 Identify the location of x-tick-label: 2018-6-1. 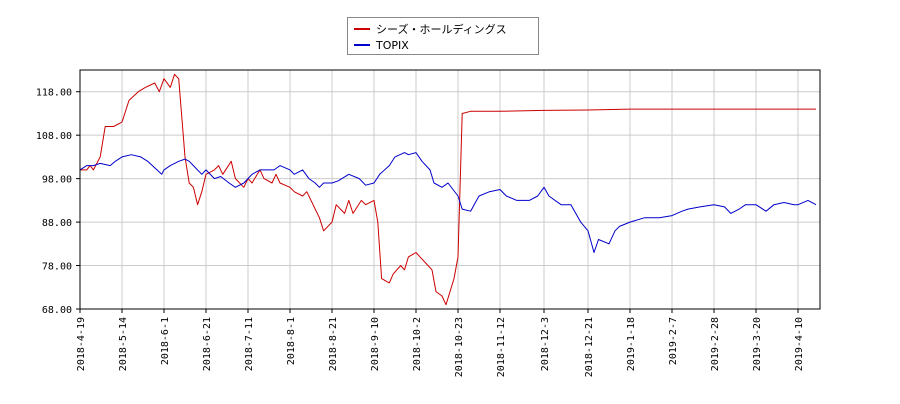
(165, 341).